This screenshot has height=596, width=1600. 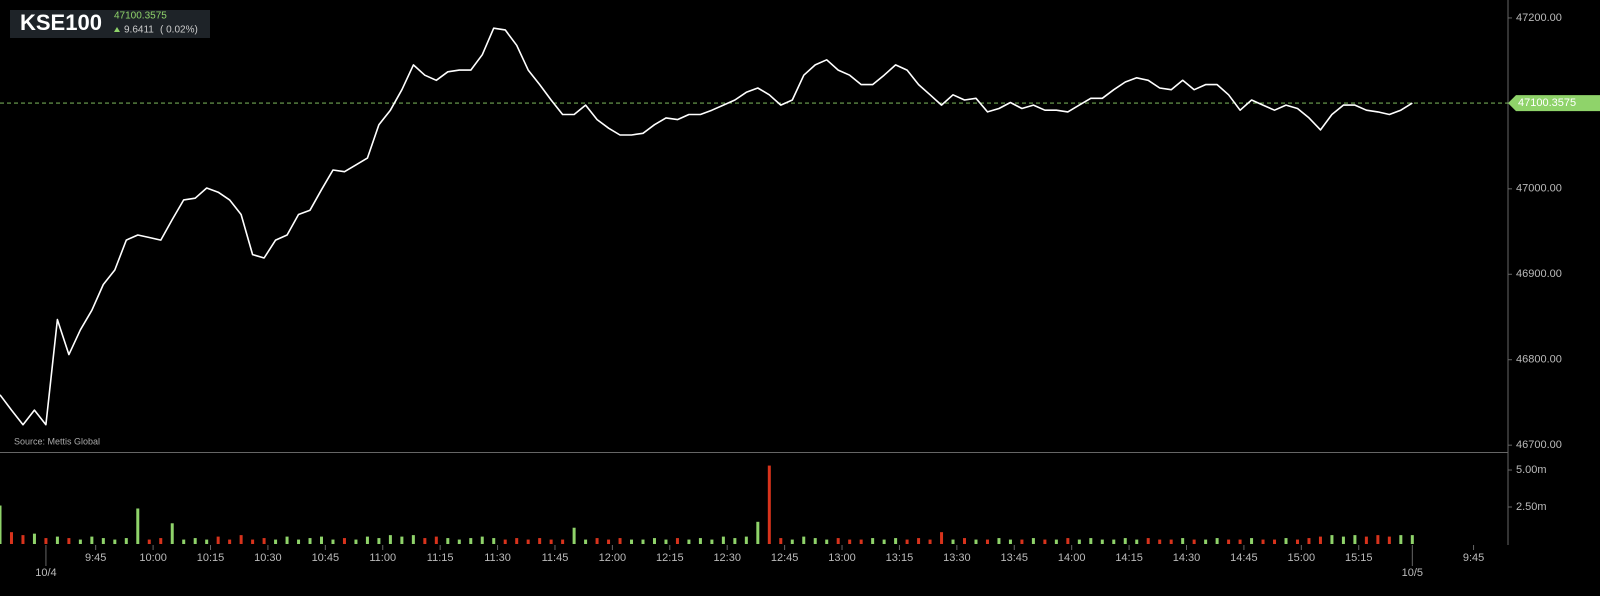 What do you see at coordinates (1539, 18) in the screenshot?
I see `y-tick-label: 47200.00` at bounding box center [1539, 18].